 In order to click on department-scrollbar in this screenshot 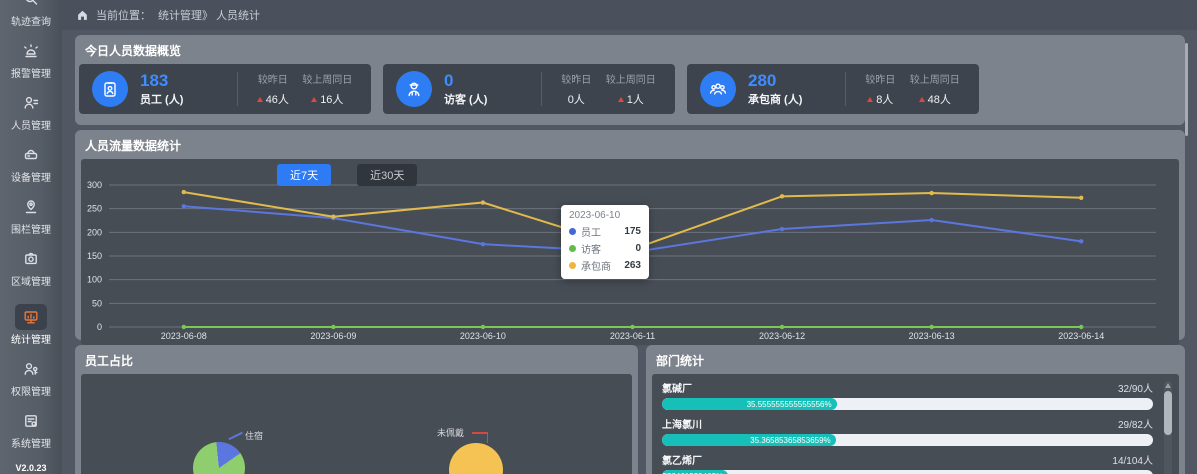, I will do `click(1168, 427)`.